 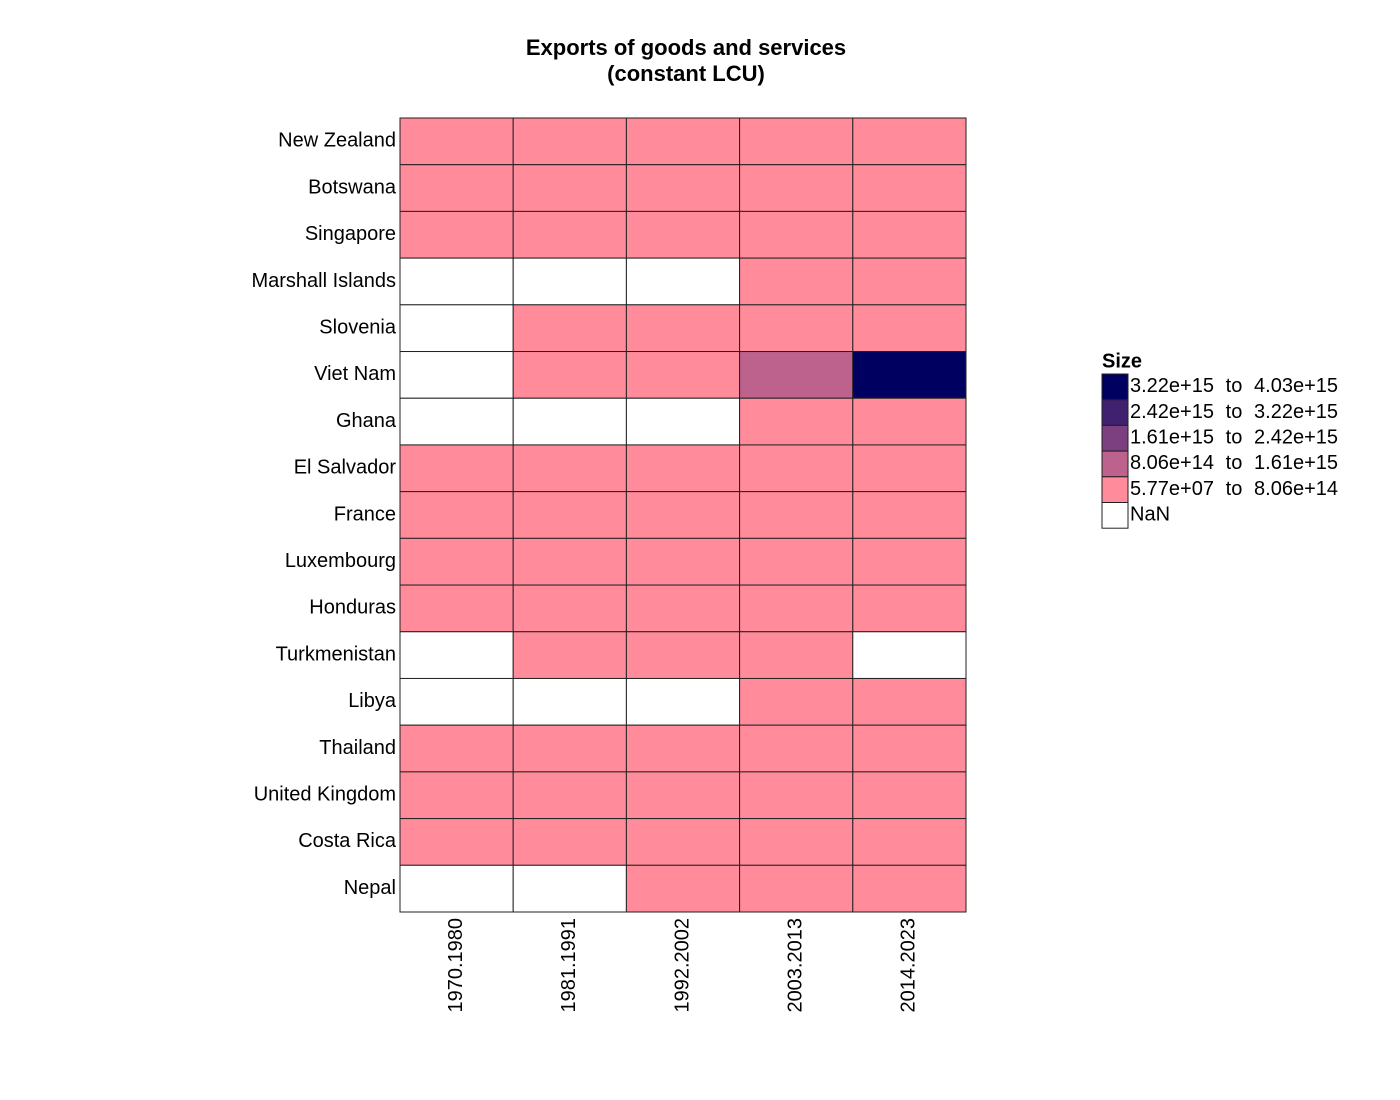 What do you see at coordinates (686, 47) in the screenshot?
I see `chart-title: Exports of goods and services` at bounding box center [686, 47].